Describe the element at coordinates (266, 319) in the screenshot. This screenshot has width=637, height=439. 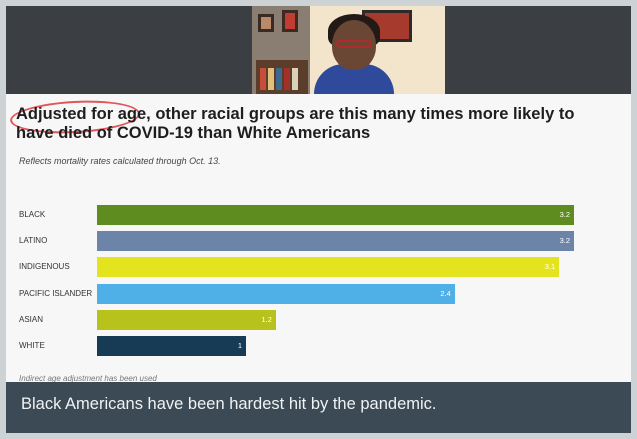
I see `bar-value-label: 1.2` at that location.